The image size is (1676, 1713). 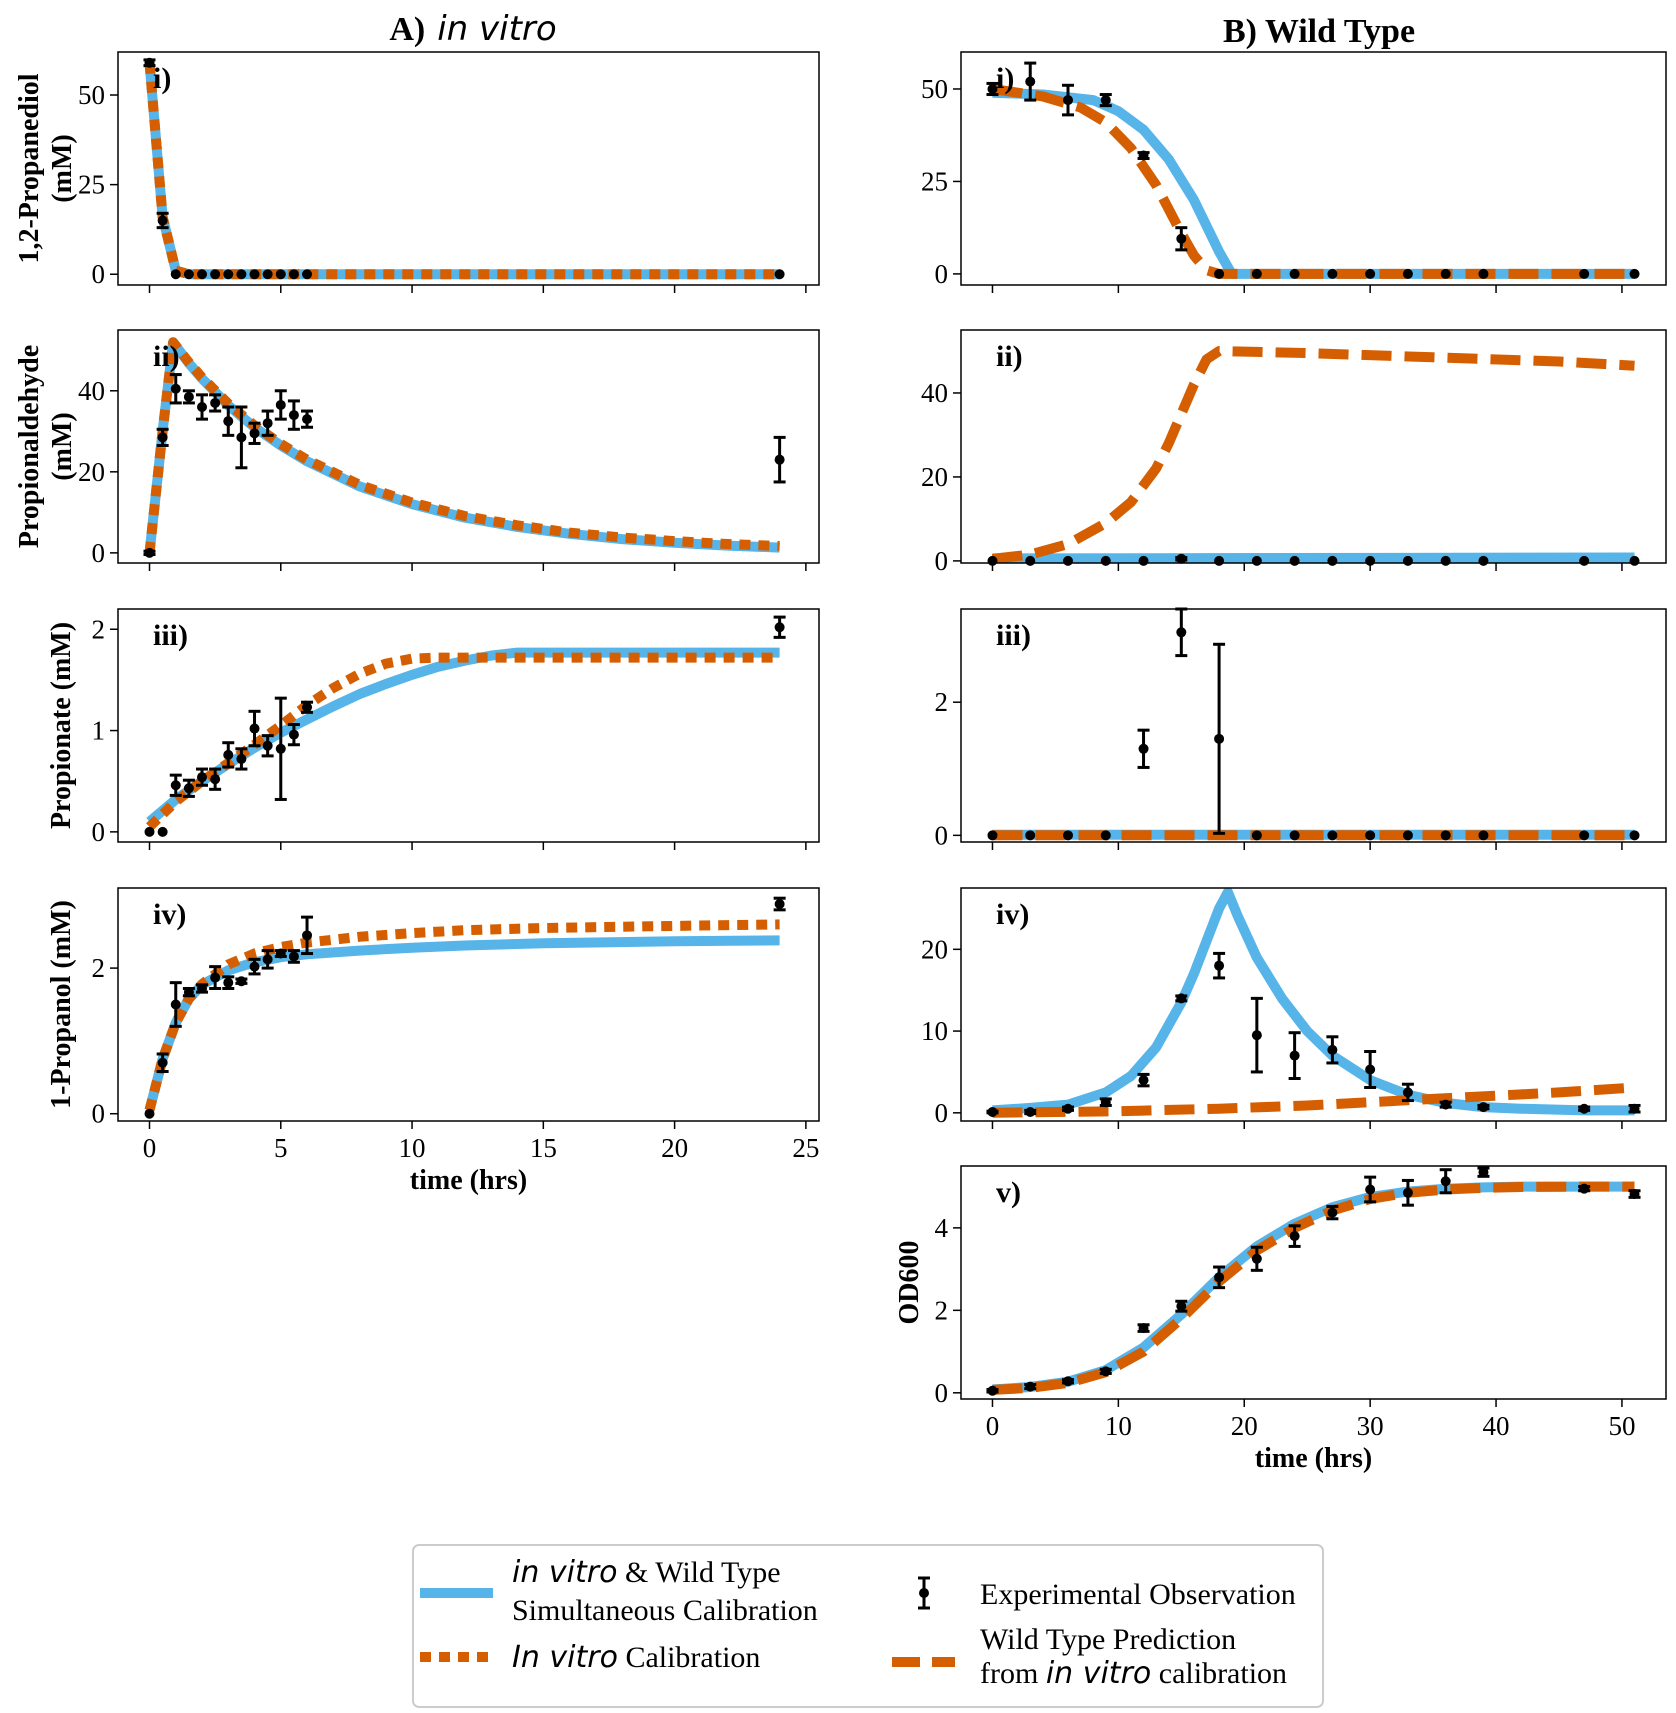 I want to click on x-tick-label: 25, so click(x=805, y=1148).